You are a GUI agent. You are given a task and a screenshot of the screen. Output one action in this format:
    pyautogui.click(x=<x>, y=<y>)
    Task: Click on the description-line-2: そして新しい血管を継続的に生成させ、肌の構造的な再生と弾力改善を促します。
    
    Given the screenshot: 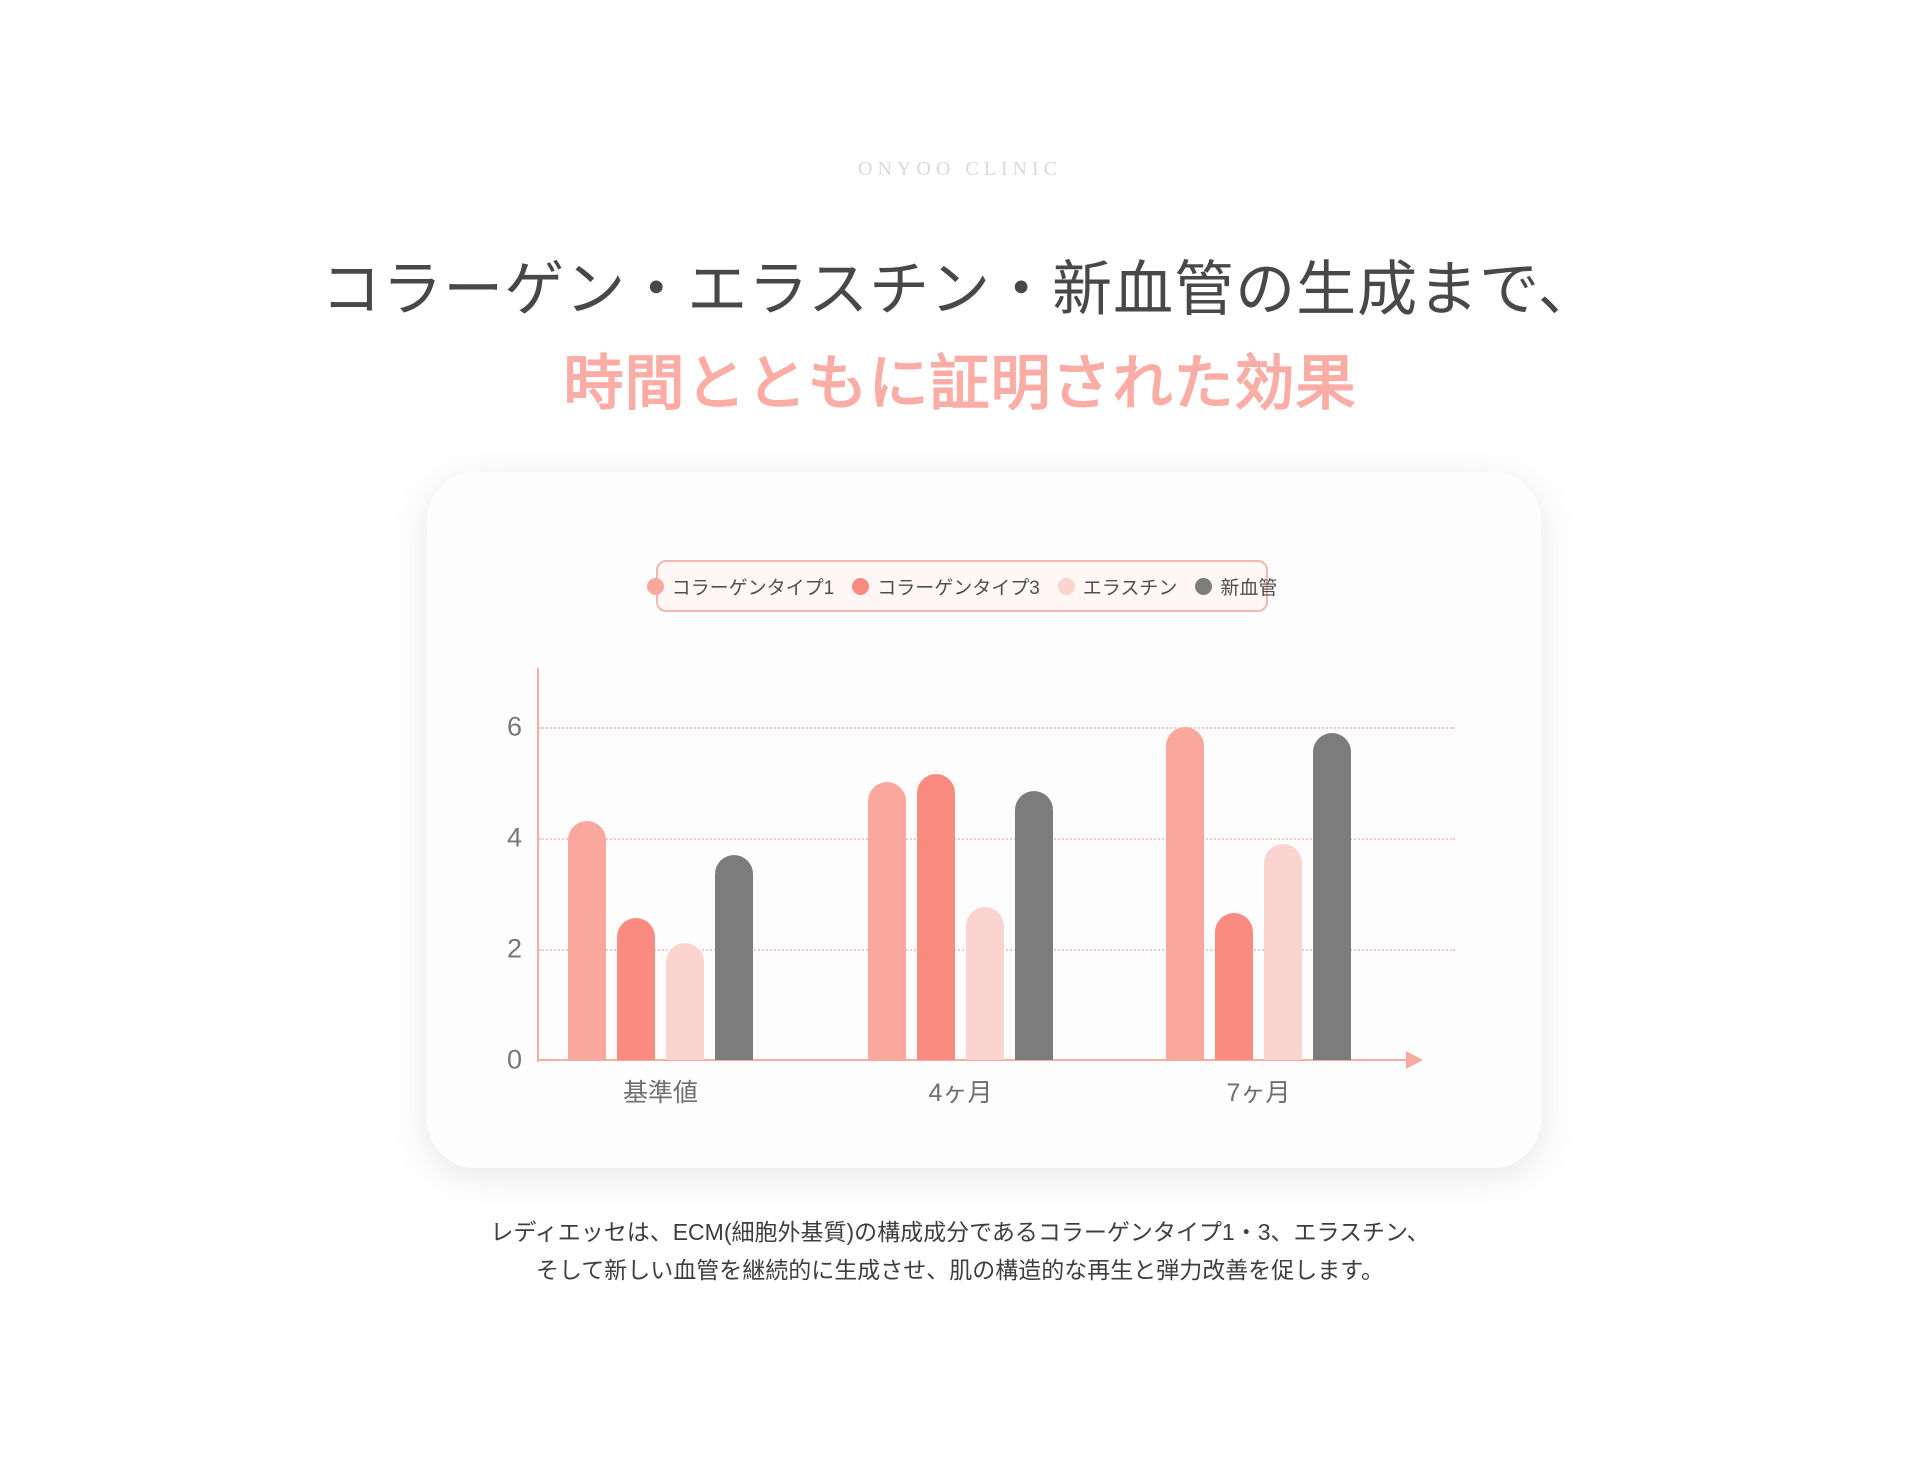 What is the action you would take?
    pyautogui.click(x=959, y=1270)
    